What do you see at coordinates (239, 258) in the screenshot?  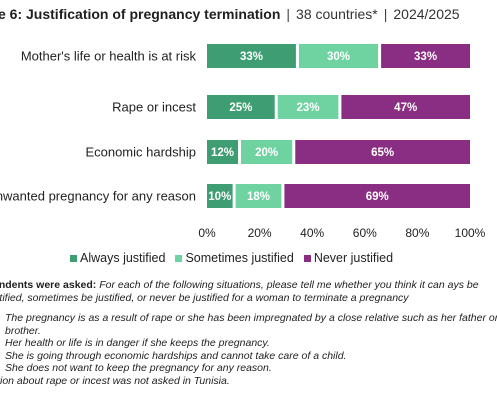 I see `legend-label-sometimes: Sometimes justified` at bounding box center [239, 258].